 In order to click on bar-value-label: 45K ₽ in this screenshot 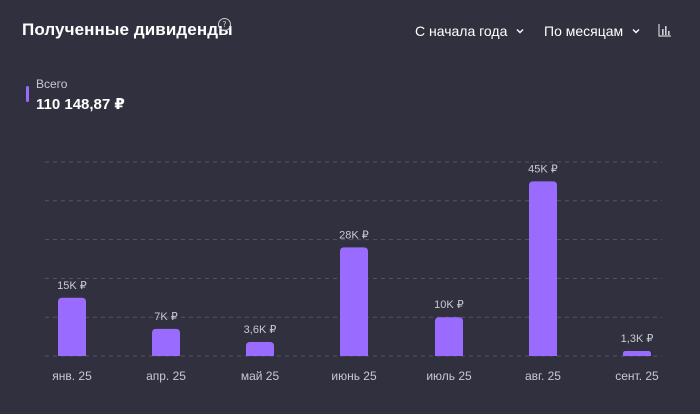, I will do `click(543, 169)`.